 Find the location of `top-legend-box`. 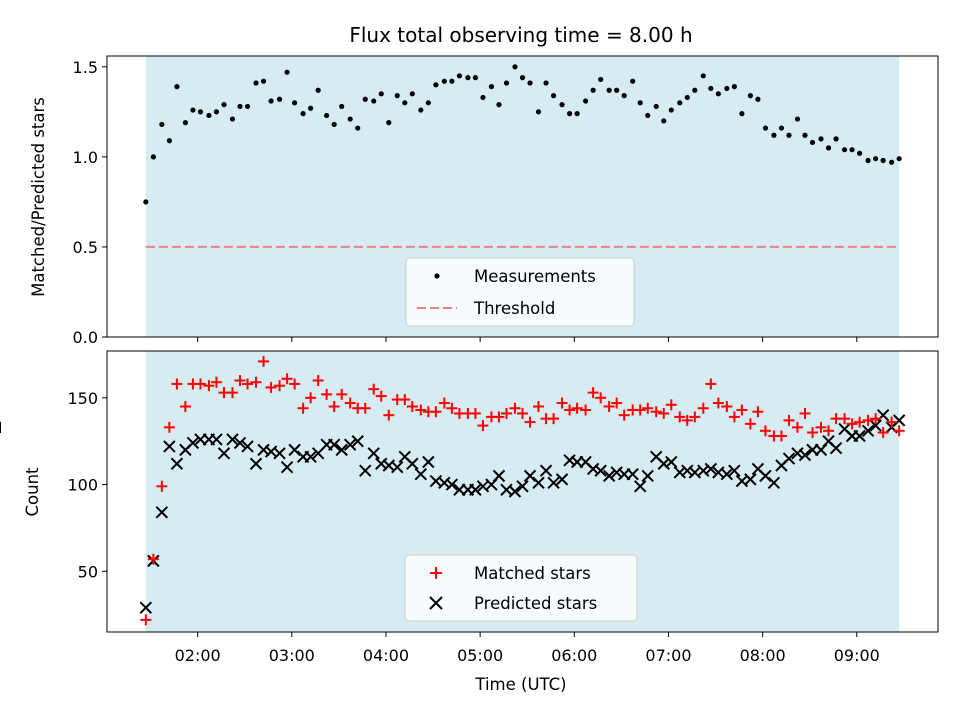

top-legend-box is located at coordinates (520, 292).